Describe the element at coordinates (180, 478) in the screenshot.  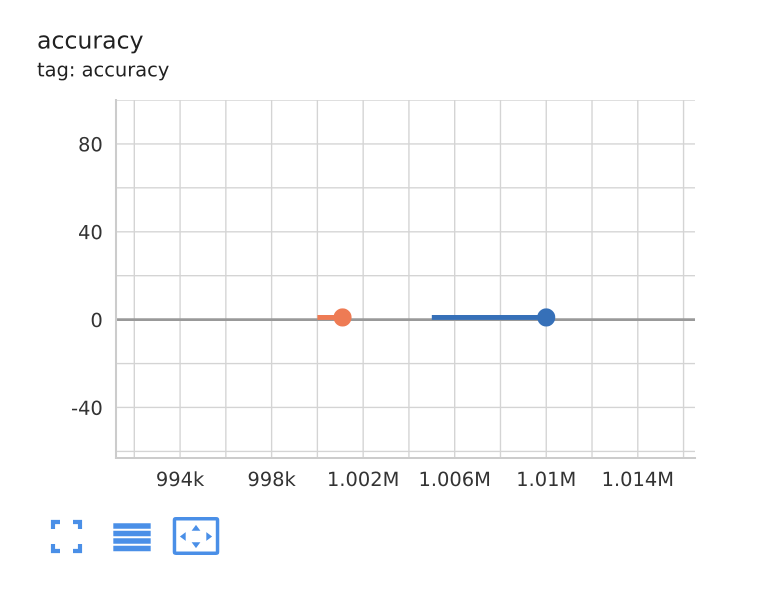
I see `x-tick-label: 994k` at that location.